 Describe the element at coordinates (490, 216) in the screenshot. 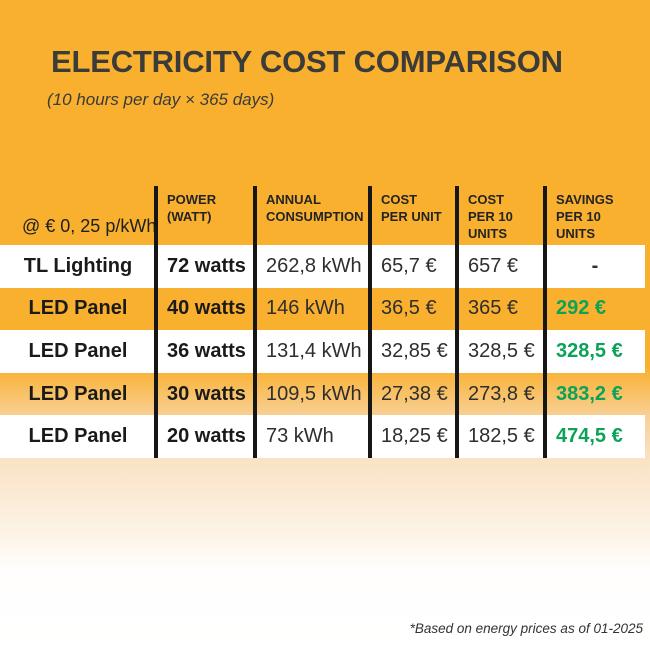

I see `column-header-cost-per-10-units: COST PER 10 UNITS` at that location.